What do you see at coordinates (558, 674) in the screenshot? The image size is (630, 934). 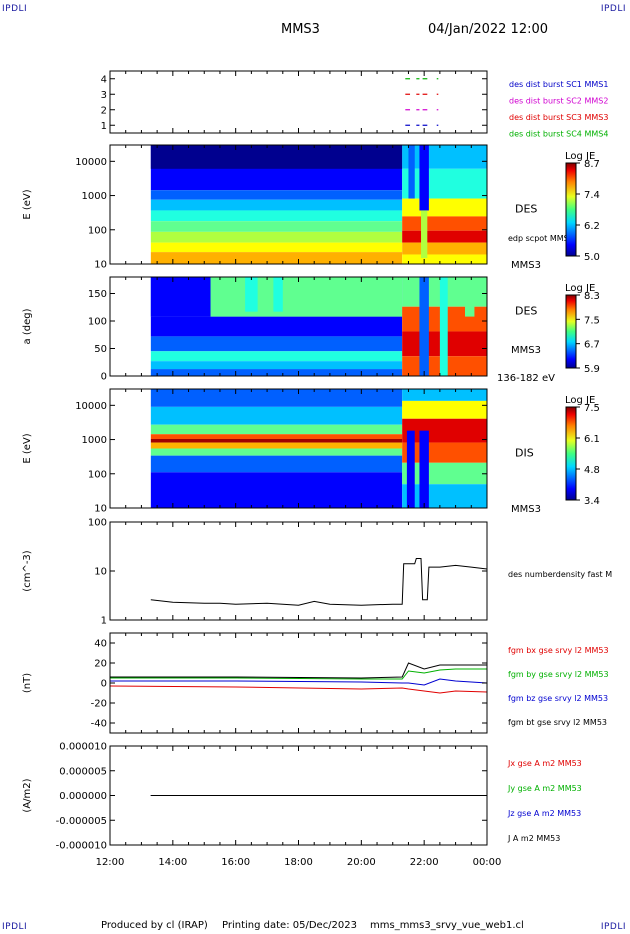 I see `series-legend: fgm by gse srvy l2 MM53` at bounding box center [558, 674].